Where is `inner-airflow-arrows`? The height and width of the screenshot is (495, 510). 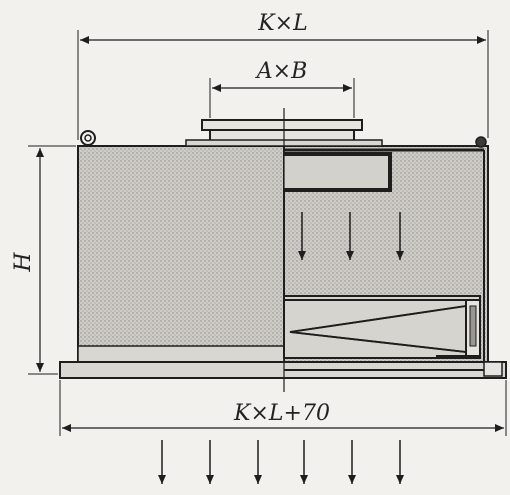 inner-airflow-arrows is located at coordinates (351, 236).